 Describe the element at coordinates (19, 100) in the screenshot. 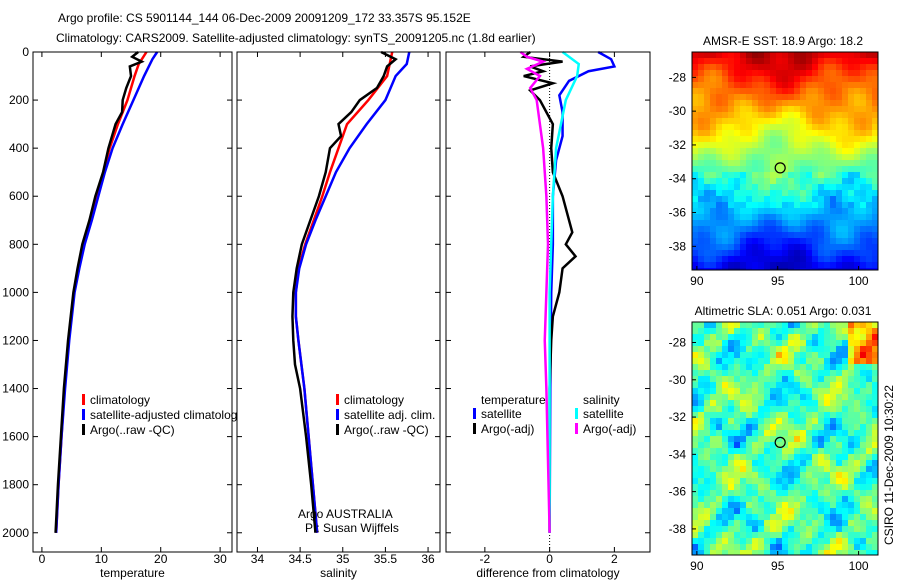

I see `y-tick-label: 200` at that location.